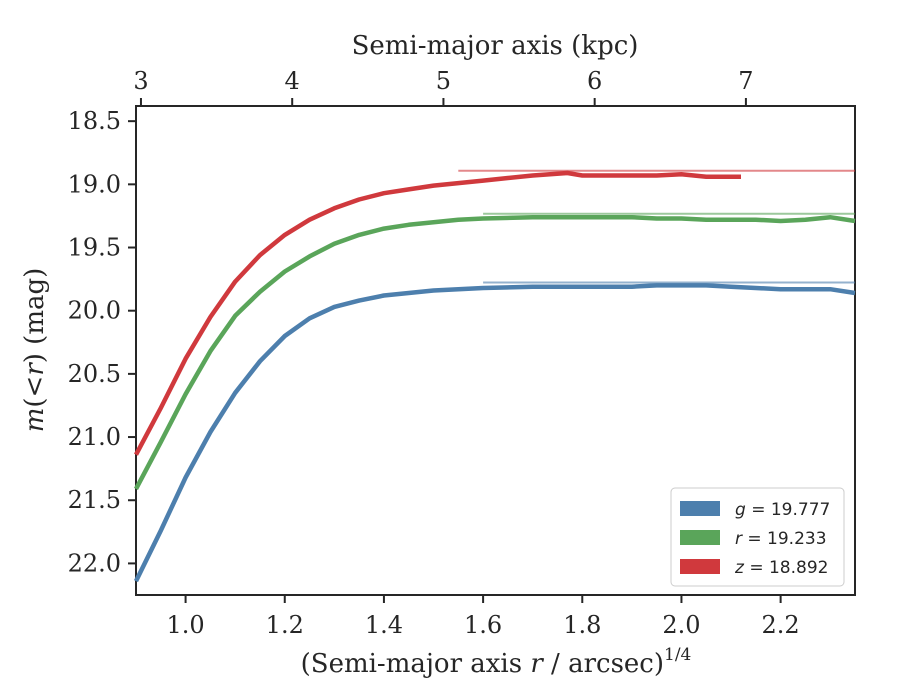 Image resolution: width=900 pixels, height=700 pixels. Describe the element at coordinates (35, 316) in the screenshot. I see `y-axis-label-suffix: ) (mag)` at that location.